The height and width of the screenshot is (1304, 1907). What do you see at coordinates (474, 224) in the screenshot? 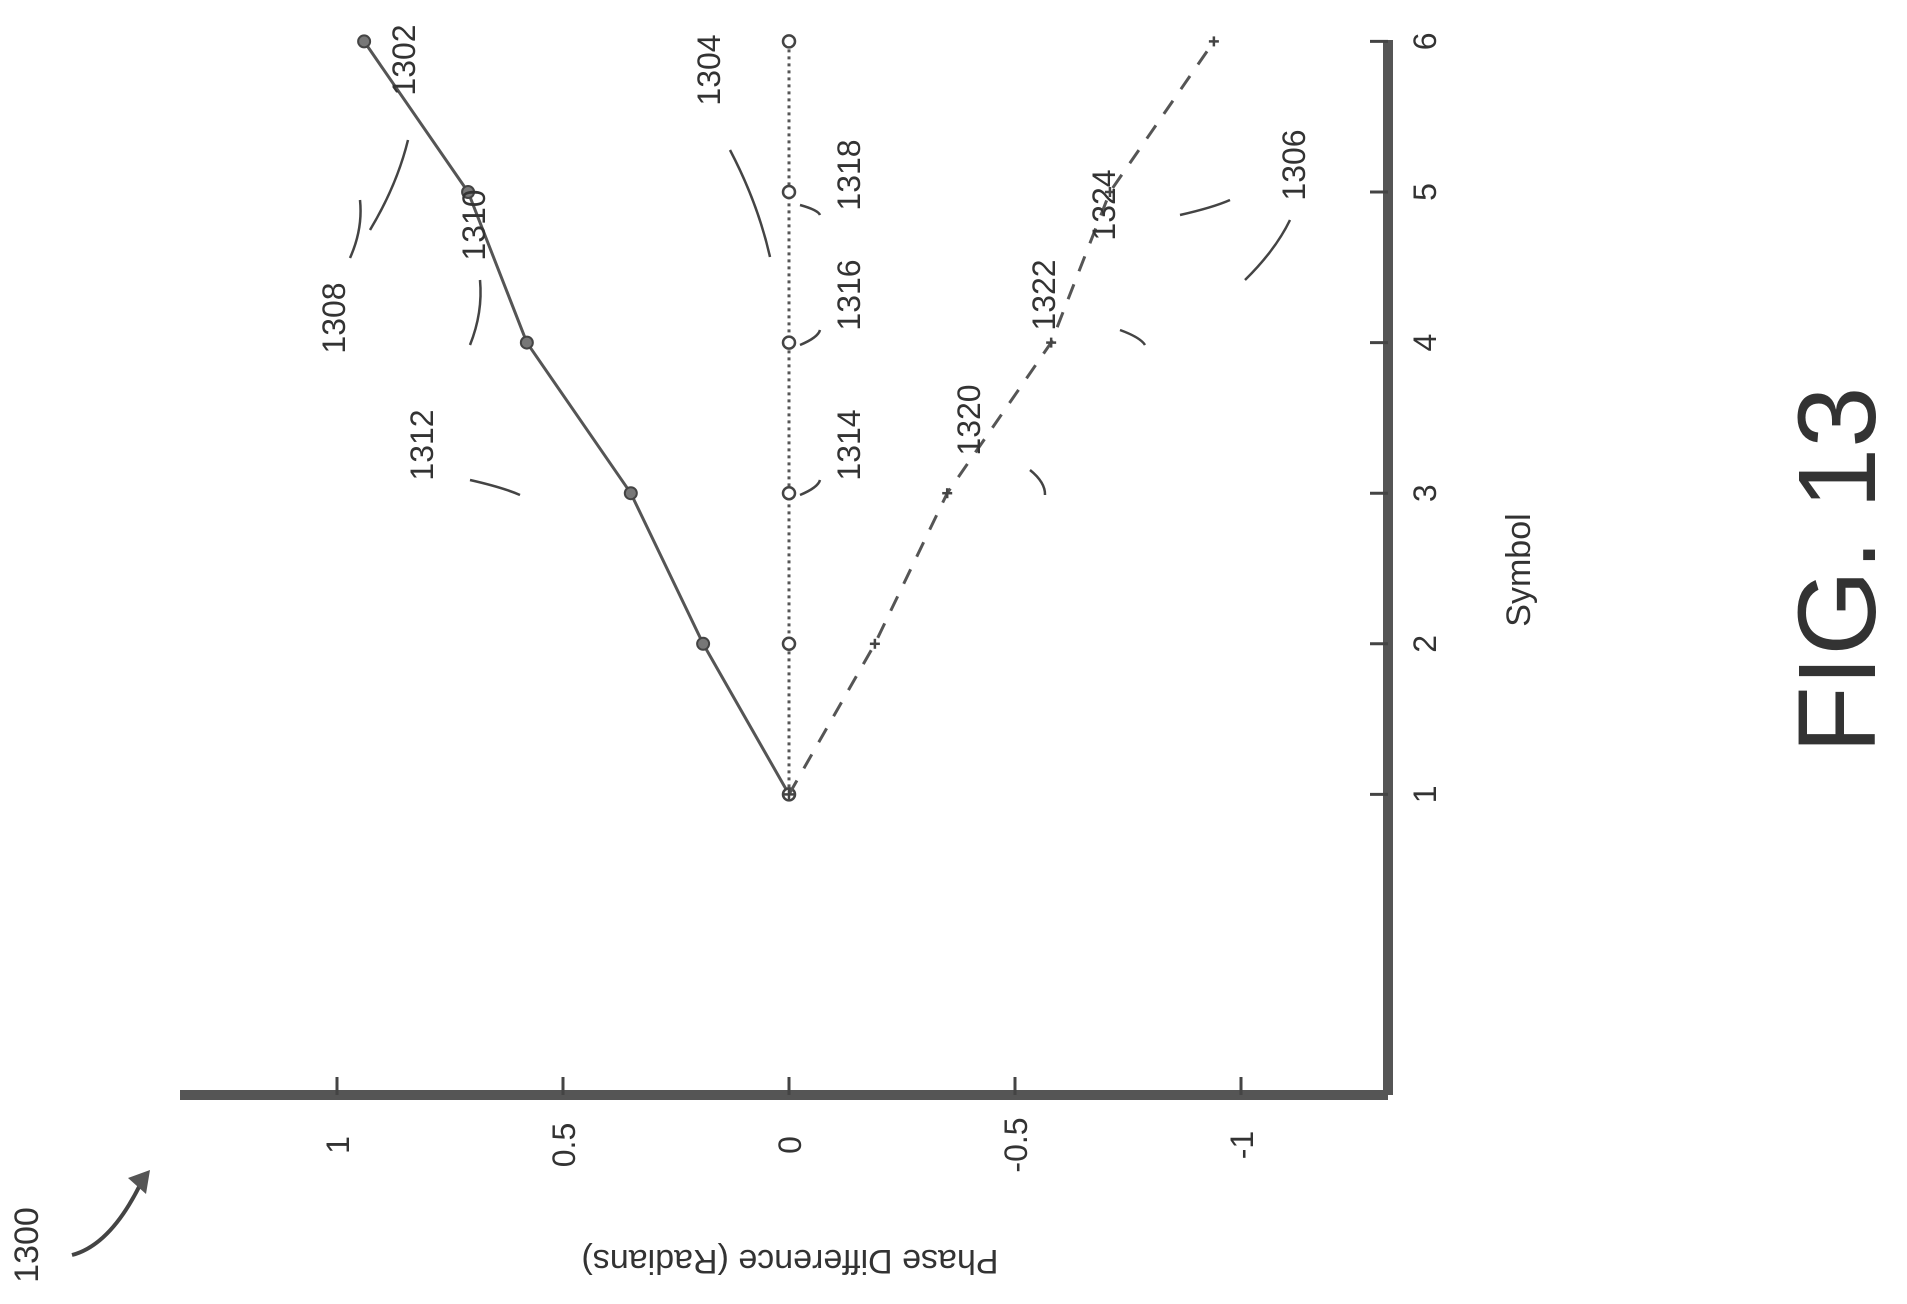
I see `reference-numeral-1310: 1310` at bounding box center [474, 224].